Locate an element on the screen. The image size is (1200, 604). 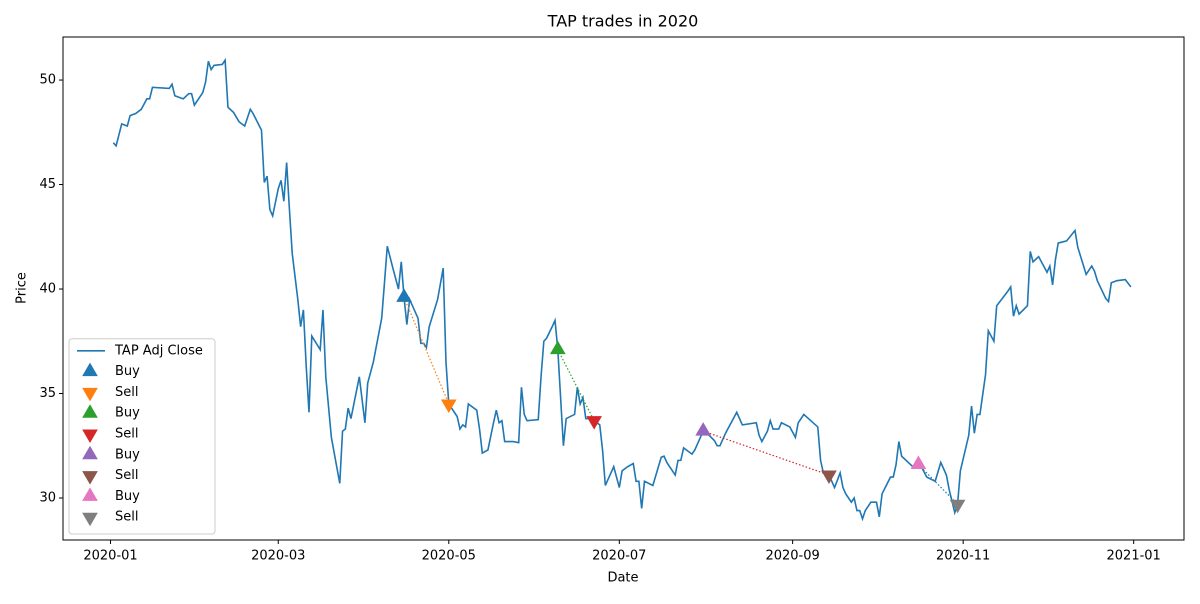
x-tick-label: 2020-05 is located at coordinates (449, 556).